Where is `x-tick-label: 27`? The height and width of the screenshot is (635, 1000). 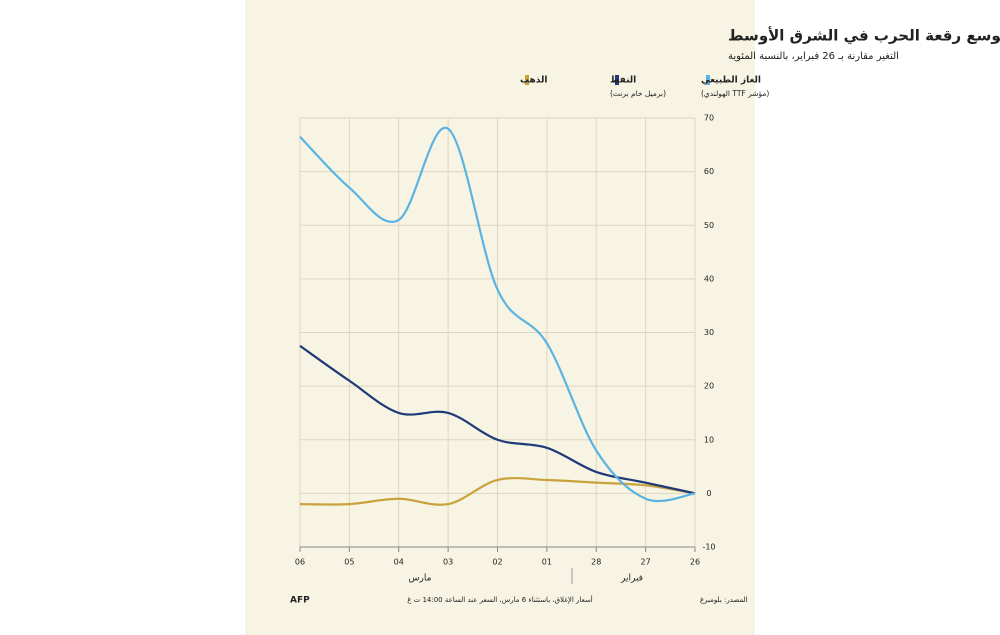 x-tick-label: 27 is located at coordinates (646, 562).